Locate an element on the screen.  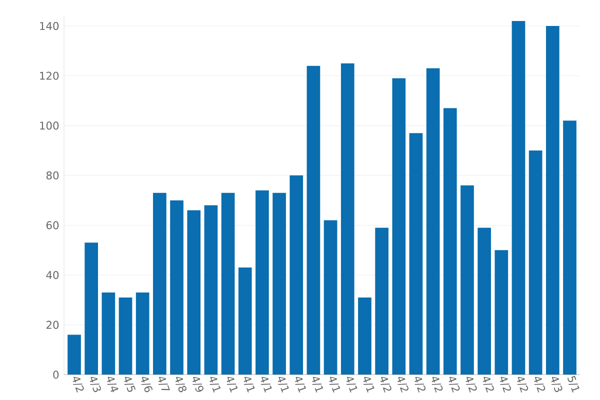
y-tick-label: 40 is located at coordinates (52, 275).